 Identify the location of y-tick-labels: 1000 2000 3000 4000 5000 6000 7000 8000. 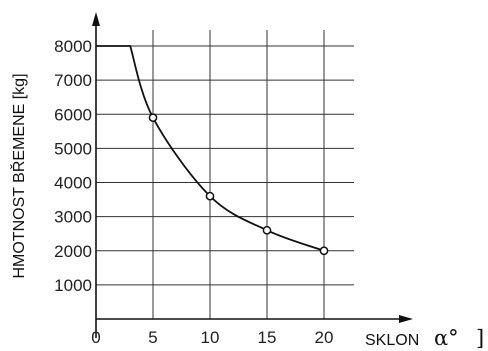
(73, 166).